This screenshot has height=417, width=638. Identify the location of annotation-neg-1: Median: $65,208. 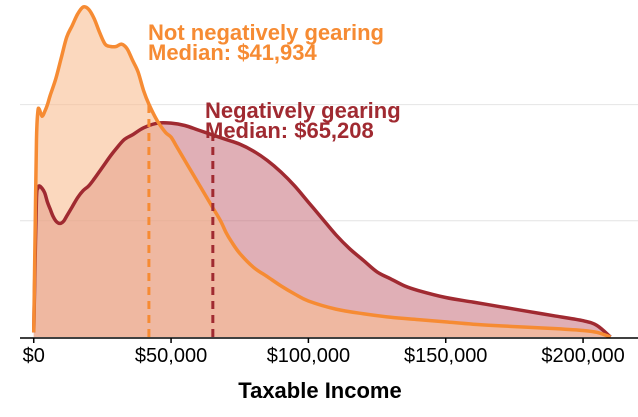
(289, 130).